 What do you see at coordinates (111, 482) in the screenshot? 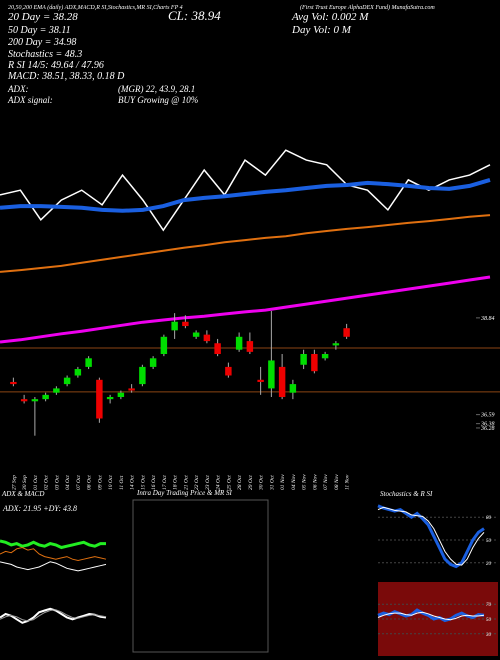
I see `x-tick-label: 10 Oct` at bounding box center [111, 482].